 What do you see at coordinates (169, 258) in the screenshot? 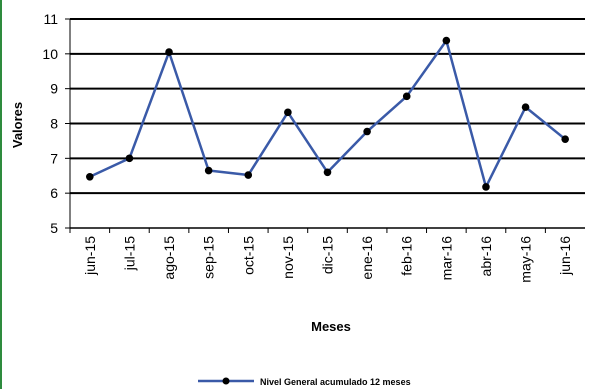
I see `x-tick-label-ago-15: ago-15` at bounding box center [169, 258].